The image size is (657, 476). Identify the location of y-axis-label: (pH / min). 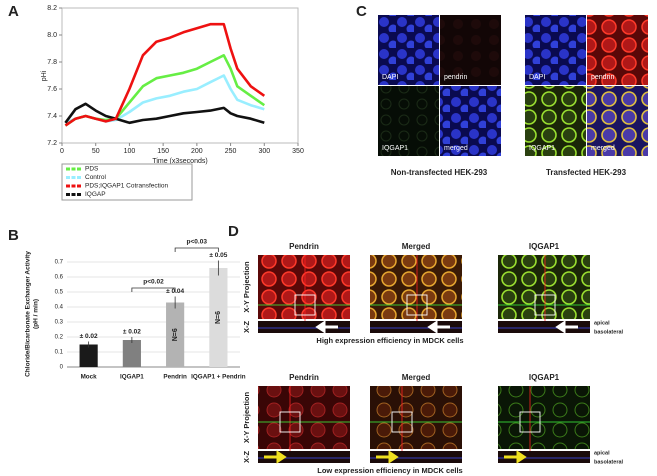
(36, 314).